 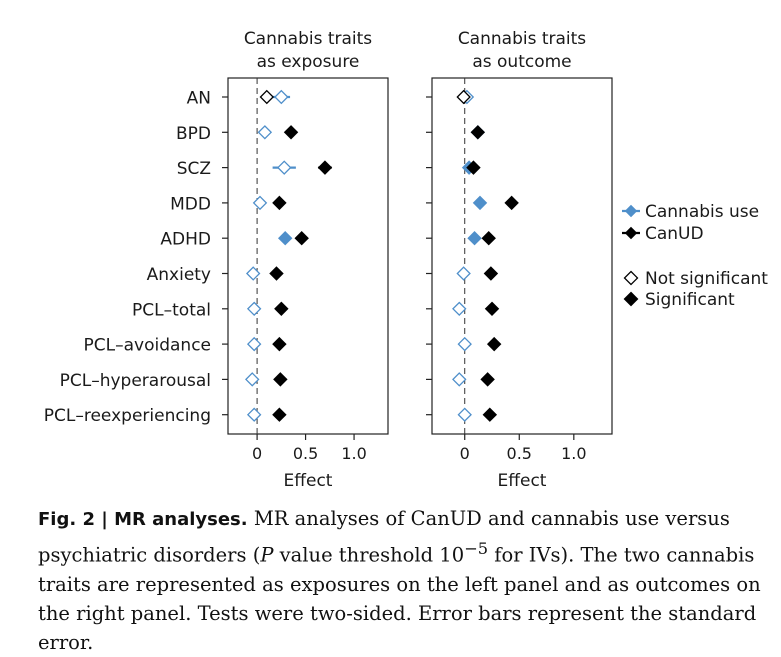 What do you see at coordinates (522, 256) in the screenshot?
I see `panel-1-frame` at bounding box center [522, 256].